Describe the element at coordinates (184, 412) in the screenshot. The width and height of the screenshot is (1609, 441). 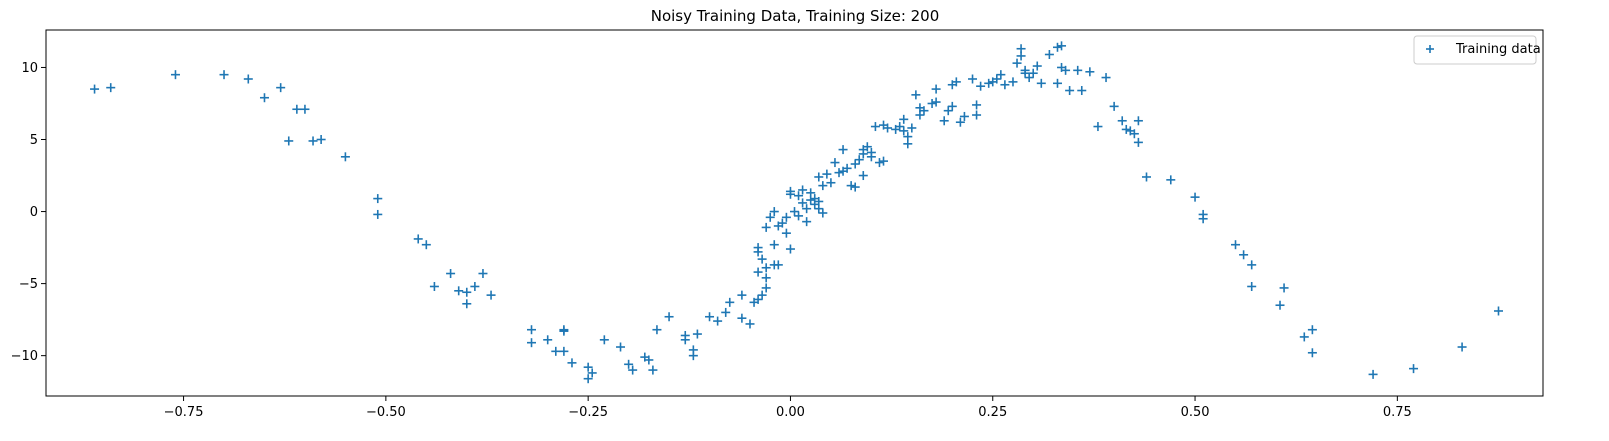
I see `x-tick-label: −0.75` at that location.